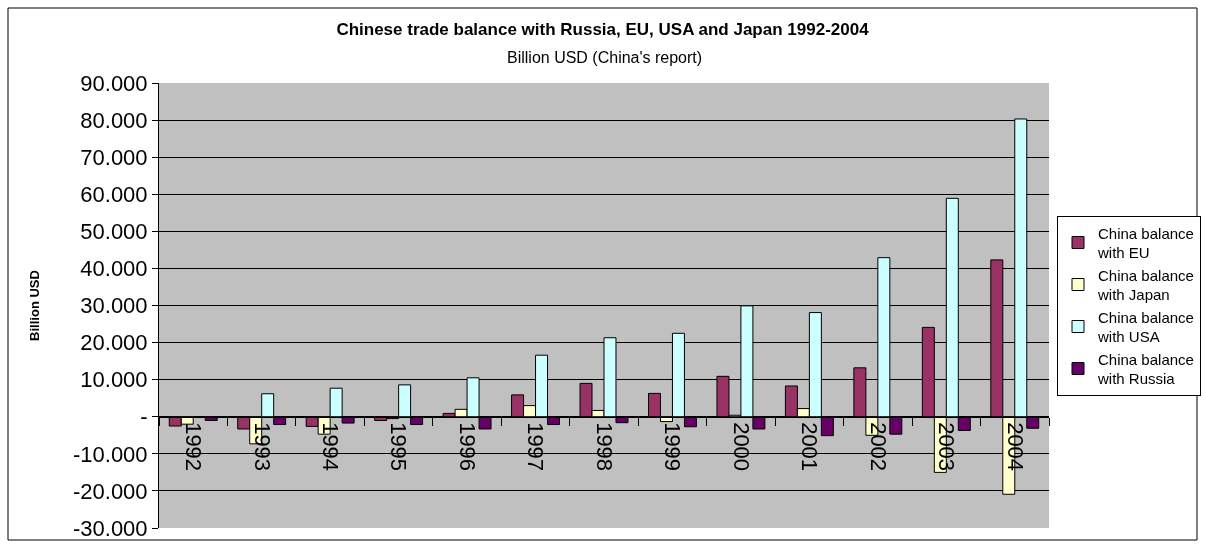  What do you see at coordinates (262, 447) in the screenshot?
I see `x-tick-label: 1993` at bounding box center [262, 447].